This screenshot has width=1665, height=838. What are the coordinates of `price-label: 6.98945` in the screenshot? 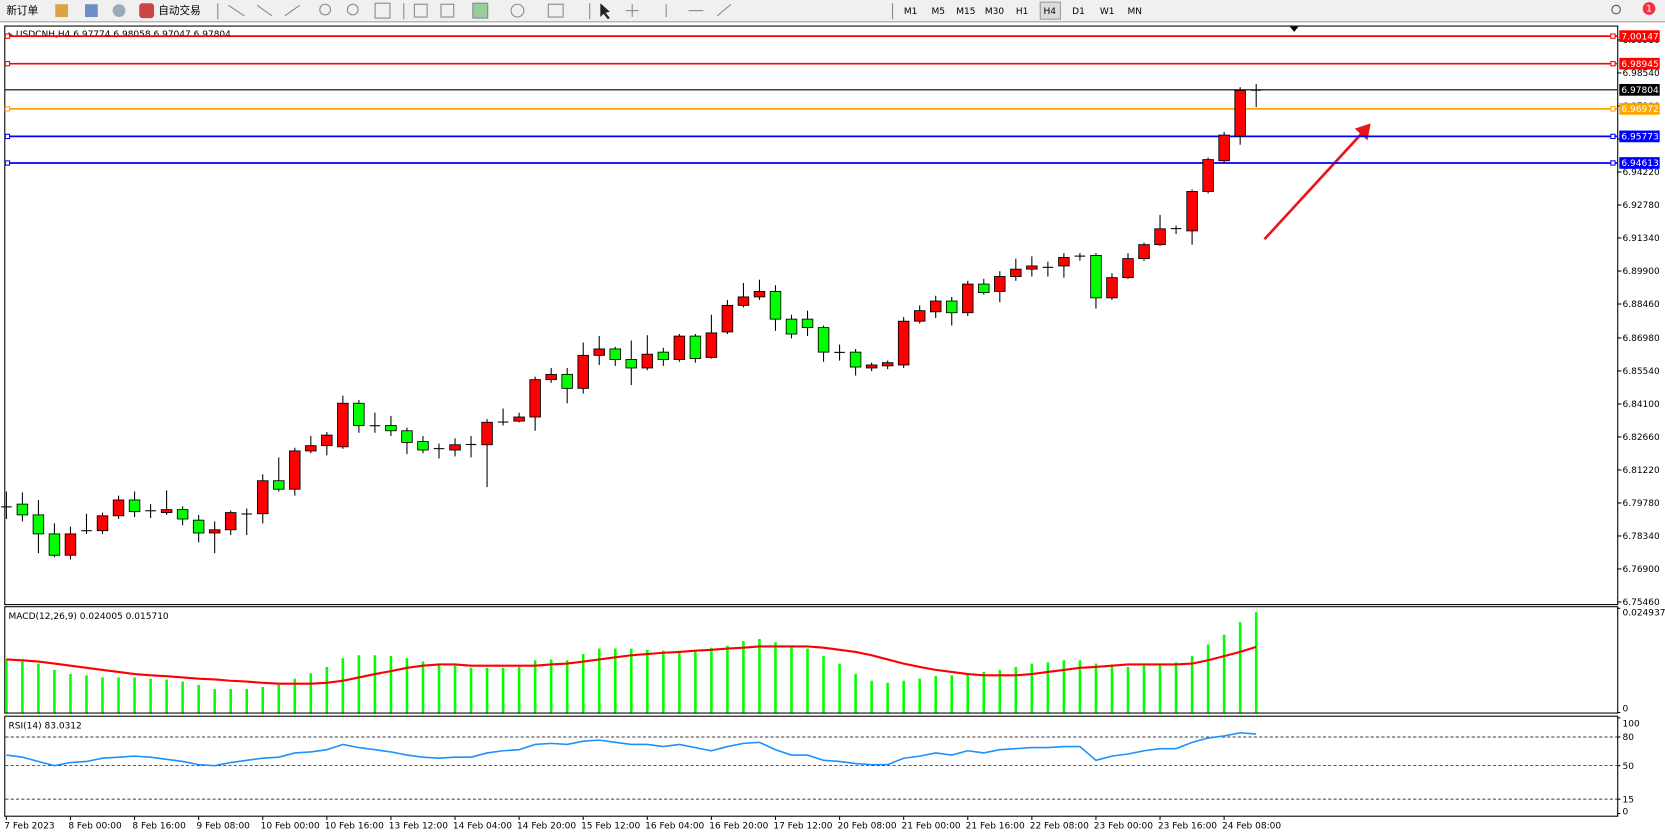 It's located at (1639, 65).